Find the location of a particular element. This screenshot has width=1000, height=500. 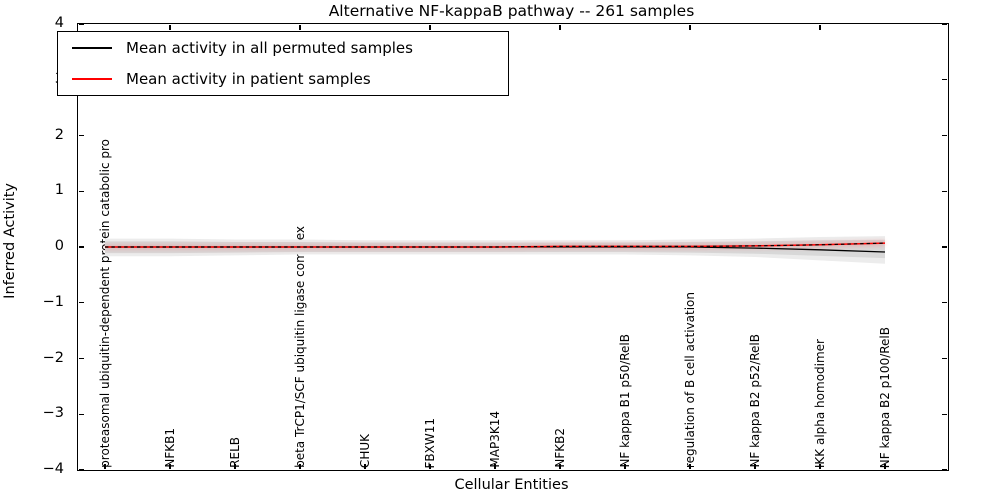

y-tick-label: −1 is located at coordinates (53, 301).